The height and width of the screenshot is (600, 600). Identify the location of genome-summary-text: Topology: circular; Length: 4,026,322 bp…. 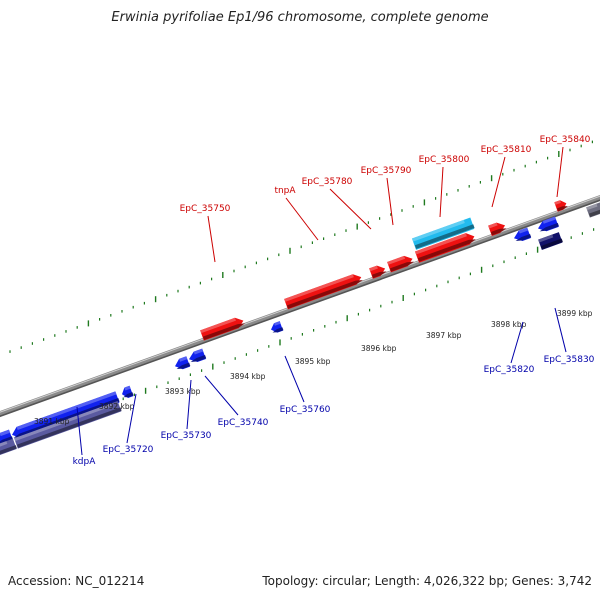
(427, 581).